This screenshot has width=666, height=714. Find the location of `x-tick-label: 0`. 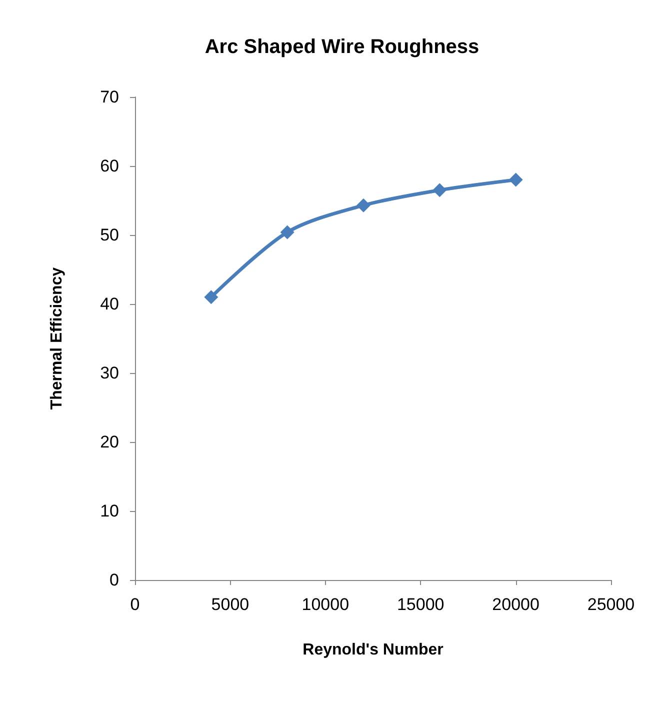

x-tick-label: 0 is located at coordinates (135, 604).